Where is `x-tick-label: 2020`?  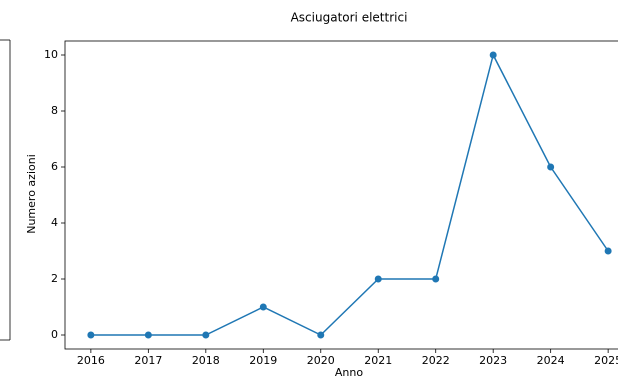
x-tick-label: 2020 is located at coordinates (321, 360).